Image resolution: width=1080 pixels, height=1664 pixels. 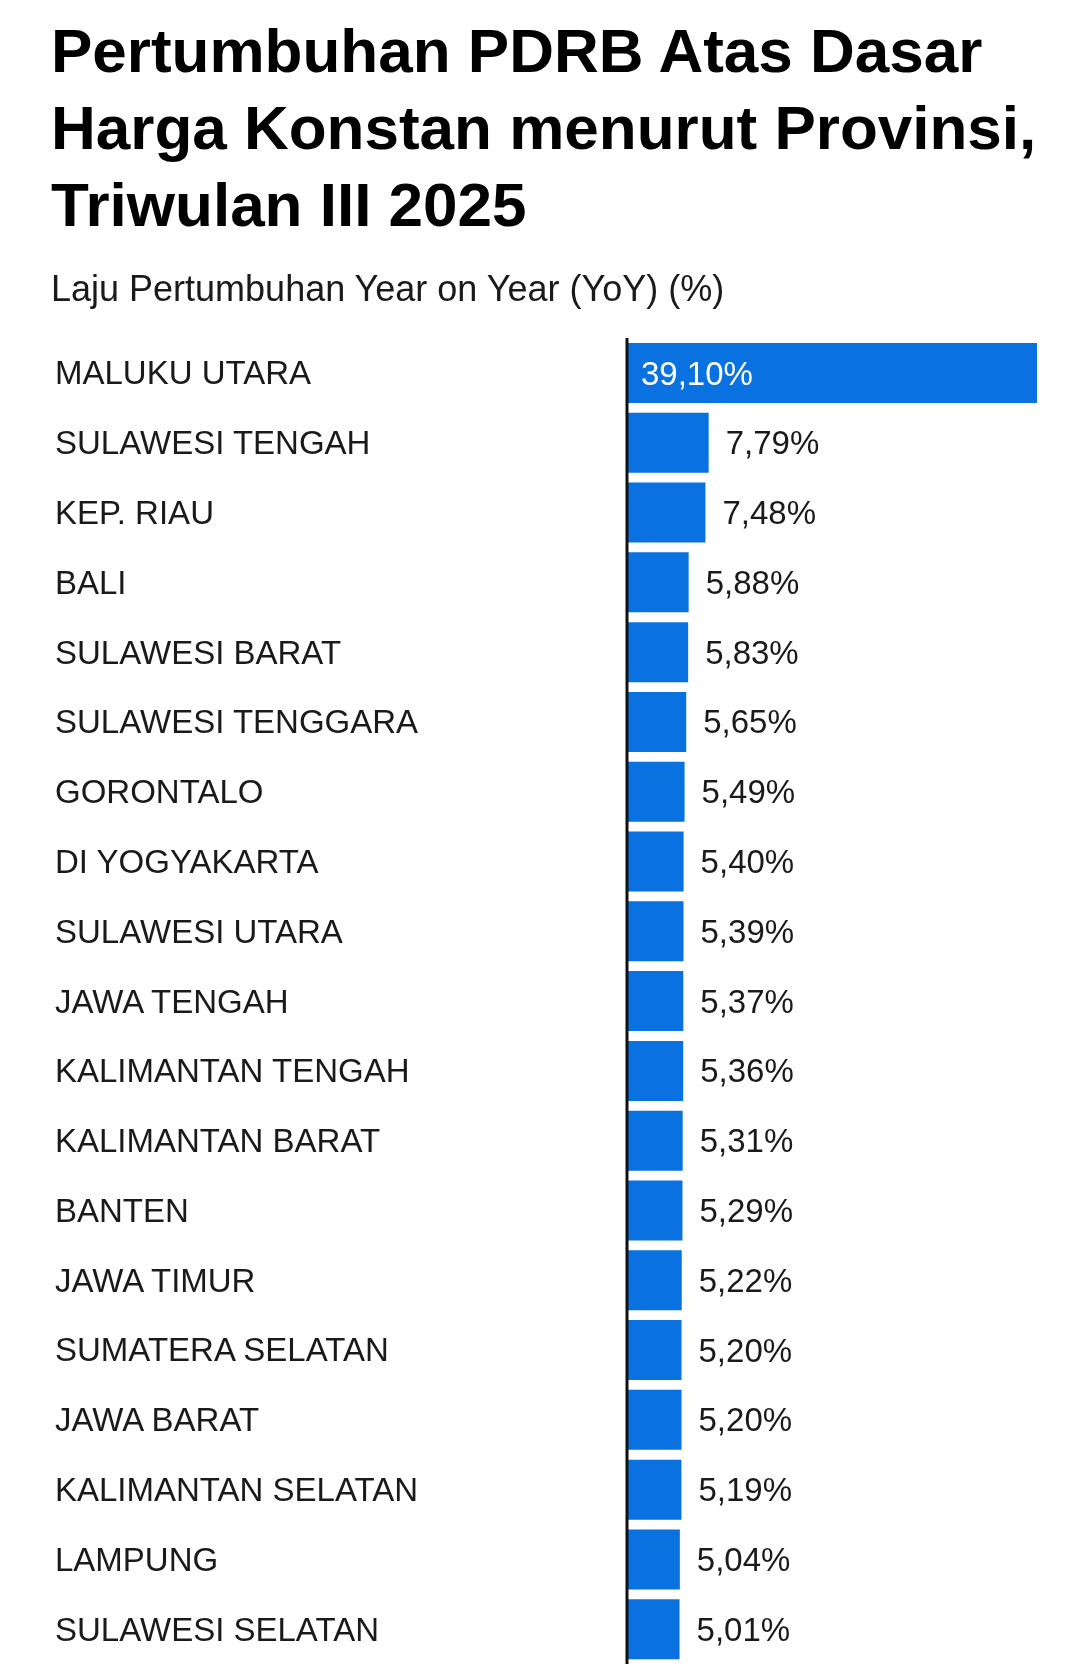 I want to click on data-label: 5,40%, so click(x=747, y=862).